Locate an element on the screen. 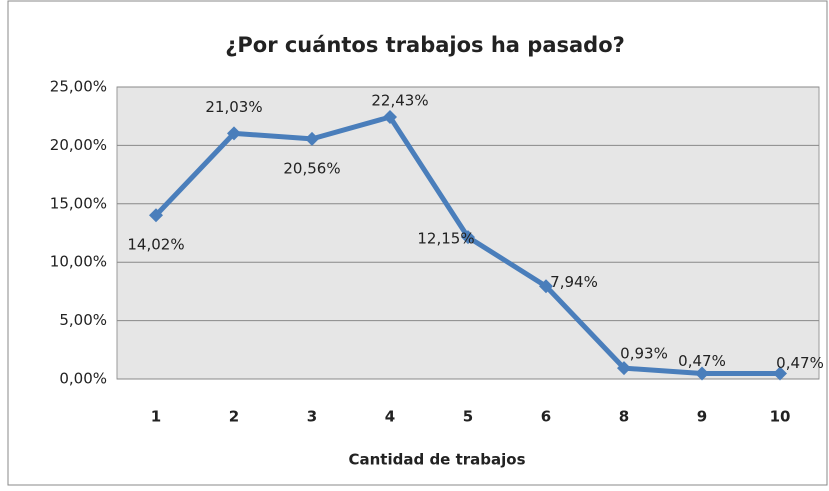  y-tick-label: 10,00% is located at coordinates (78, 262).